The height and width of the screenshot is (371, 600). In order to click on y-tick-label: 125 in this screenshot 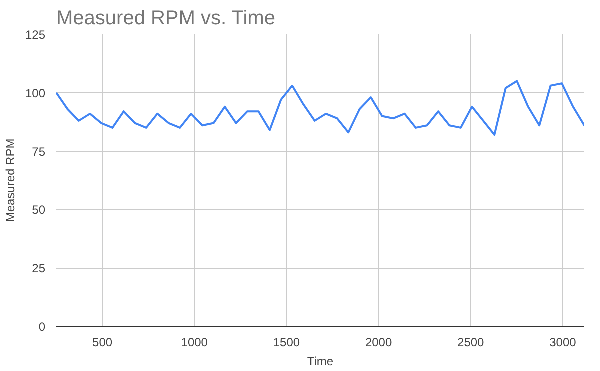, I will do `click(35, 35)`.